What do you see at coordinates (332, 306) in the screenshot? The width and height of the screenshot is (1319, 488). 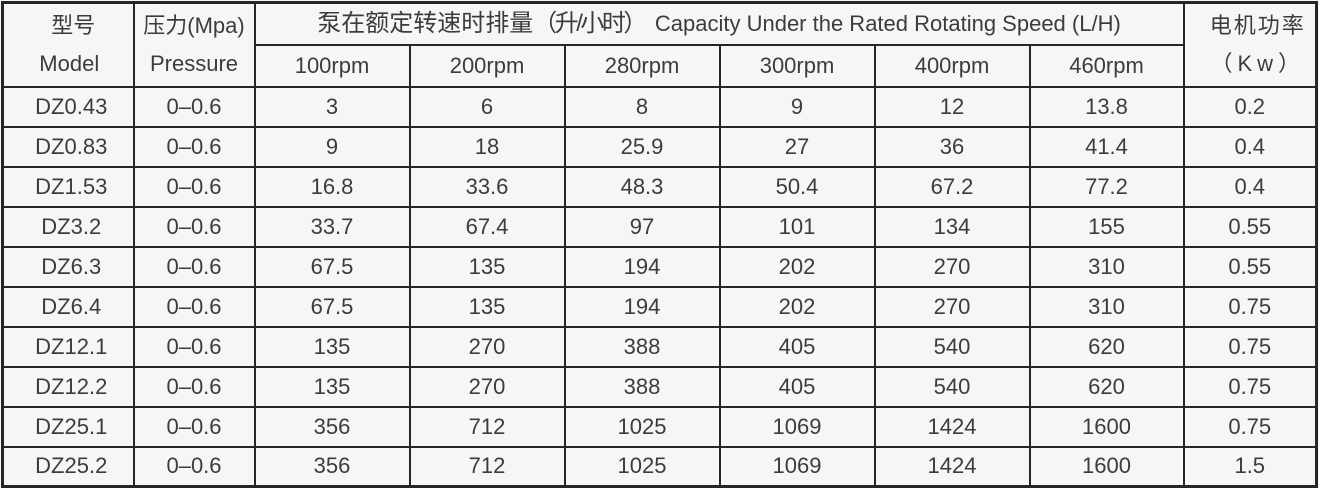 I see `capacity-100rpm-cell: 67.5` at bounding box center [332, 306].